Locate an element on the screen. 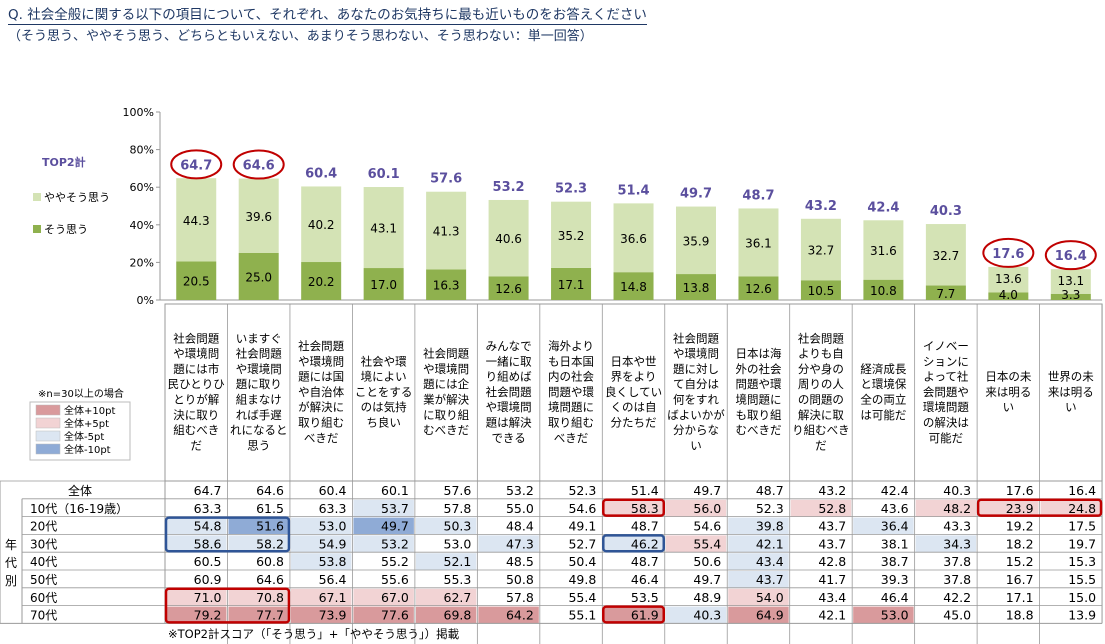 This screenshot has width=1105, height=644. table-cell: 51.4 is located at coordinates (645, 490).